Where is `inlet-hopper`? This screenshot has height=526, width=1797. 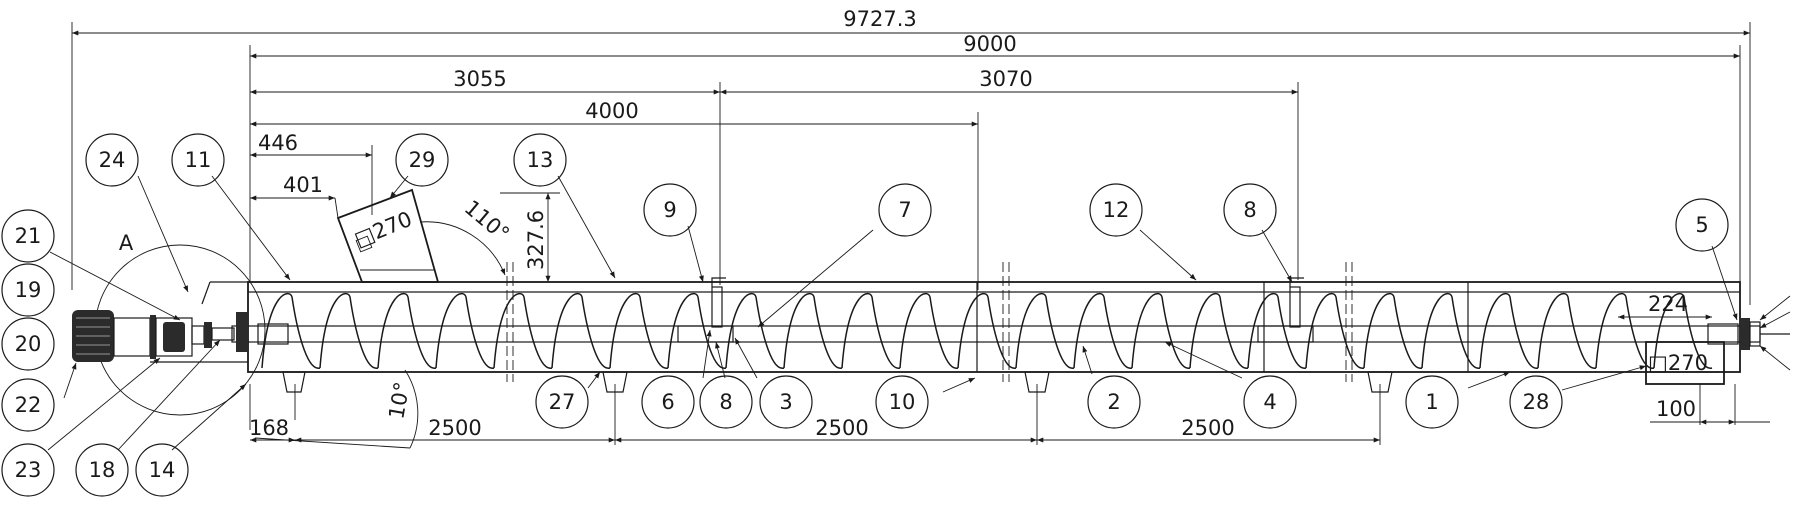
inlet-hopper is located at coordinates (387, 235).